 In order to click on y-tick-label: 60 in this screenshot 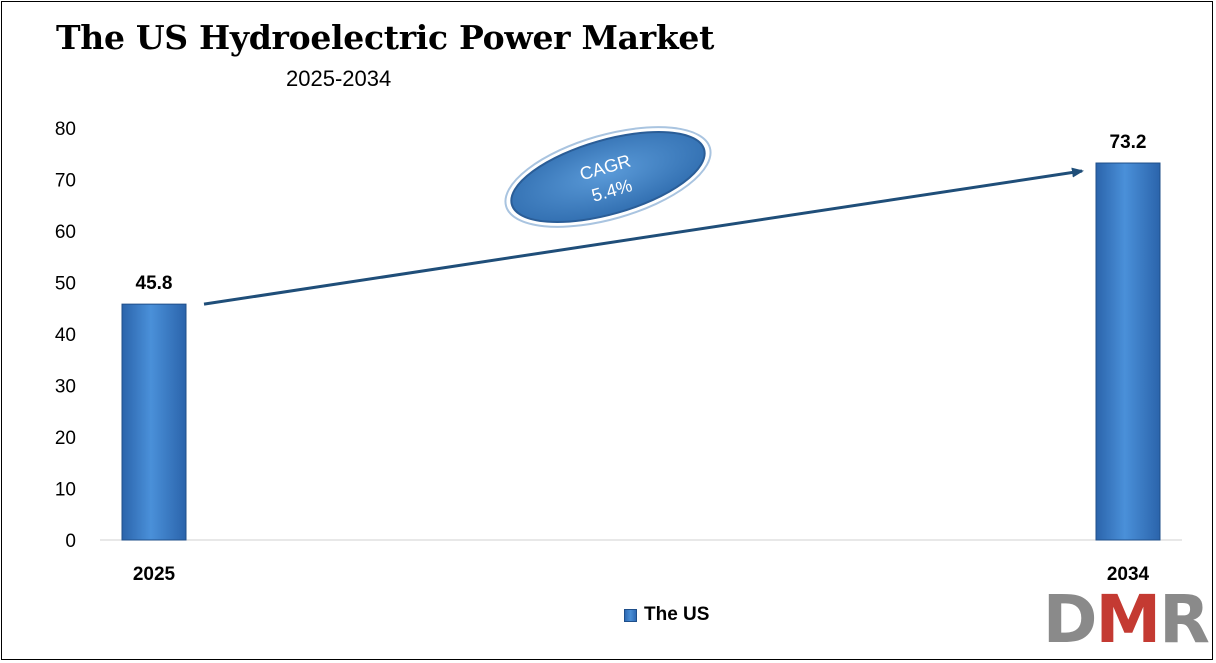, I will do `click(65, 232)`.